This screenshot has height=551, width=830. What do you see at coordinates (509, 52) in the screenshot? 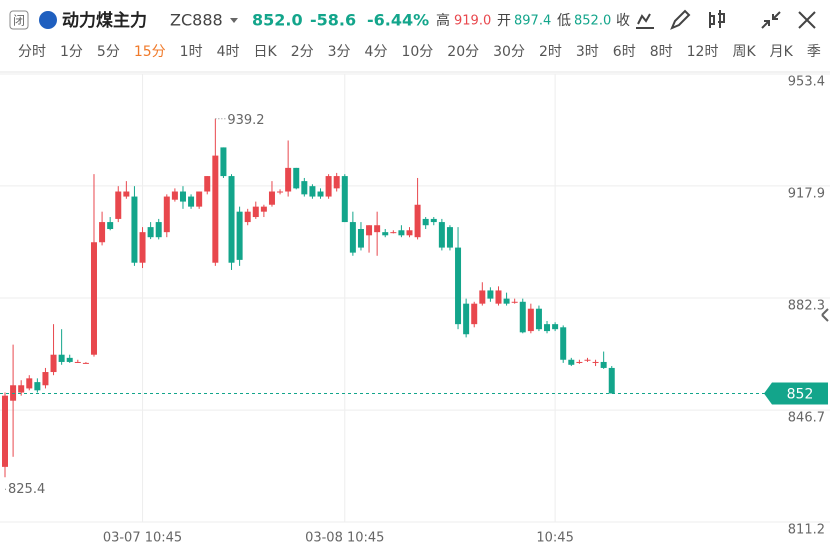
I see `tab: 30分` at bounding box center [509, 52].